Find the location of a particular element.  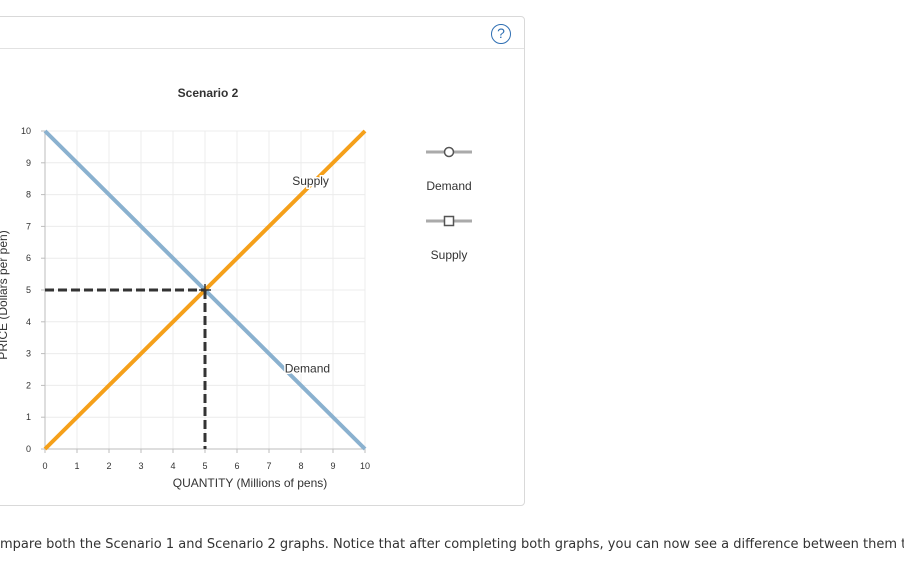

chart-title: Scenario 2 is located at coordinates (208, 93).